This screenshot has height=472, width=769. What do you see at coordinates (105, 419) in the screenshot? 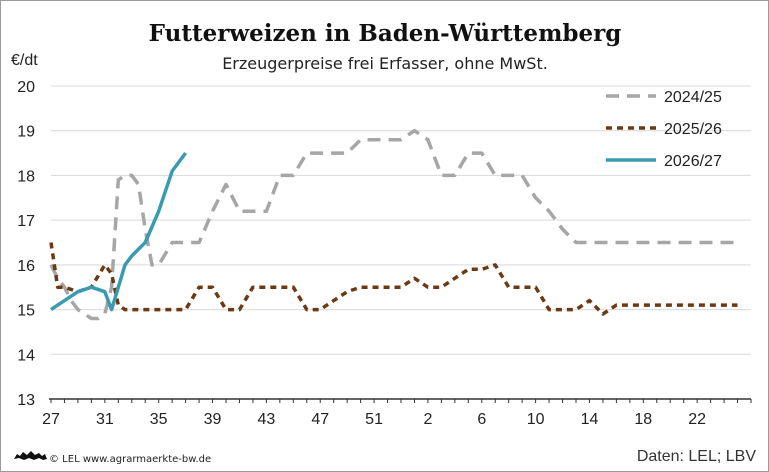
I see `x-tick-label: 31` at bounding box center [105, 419].